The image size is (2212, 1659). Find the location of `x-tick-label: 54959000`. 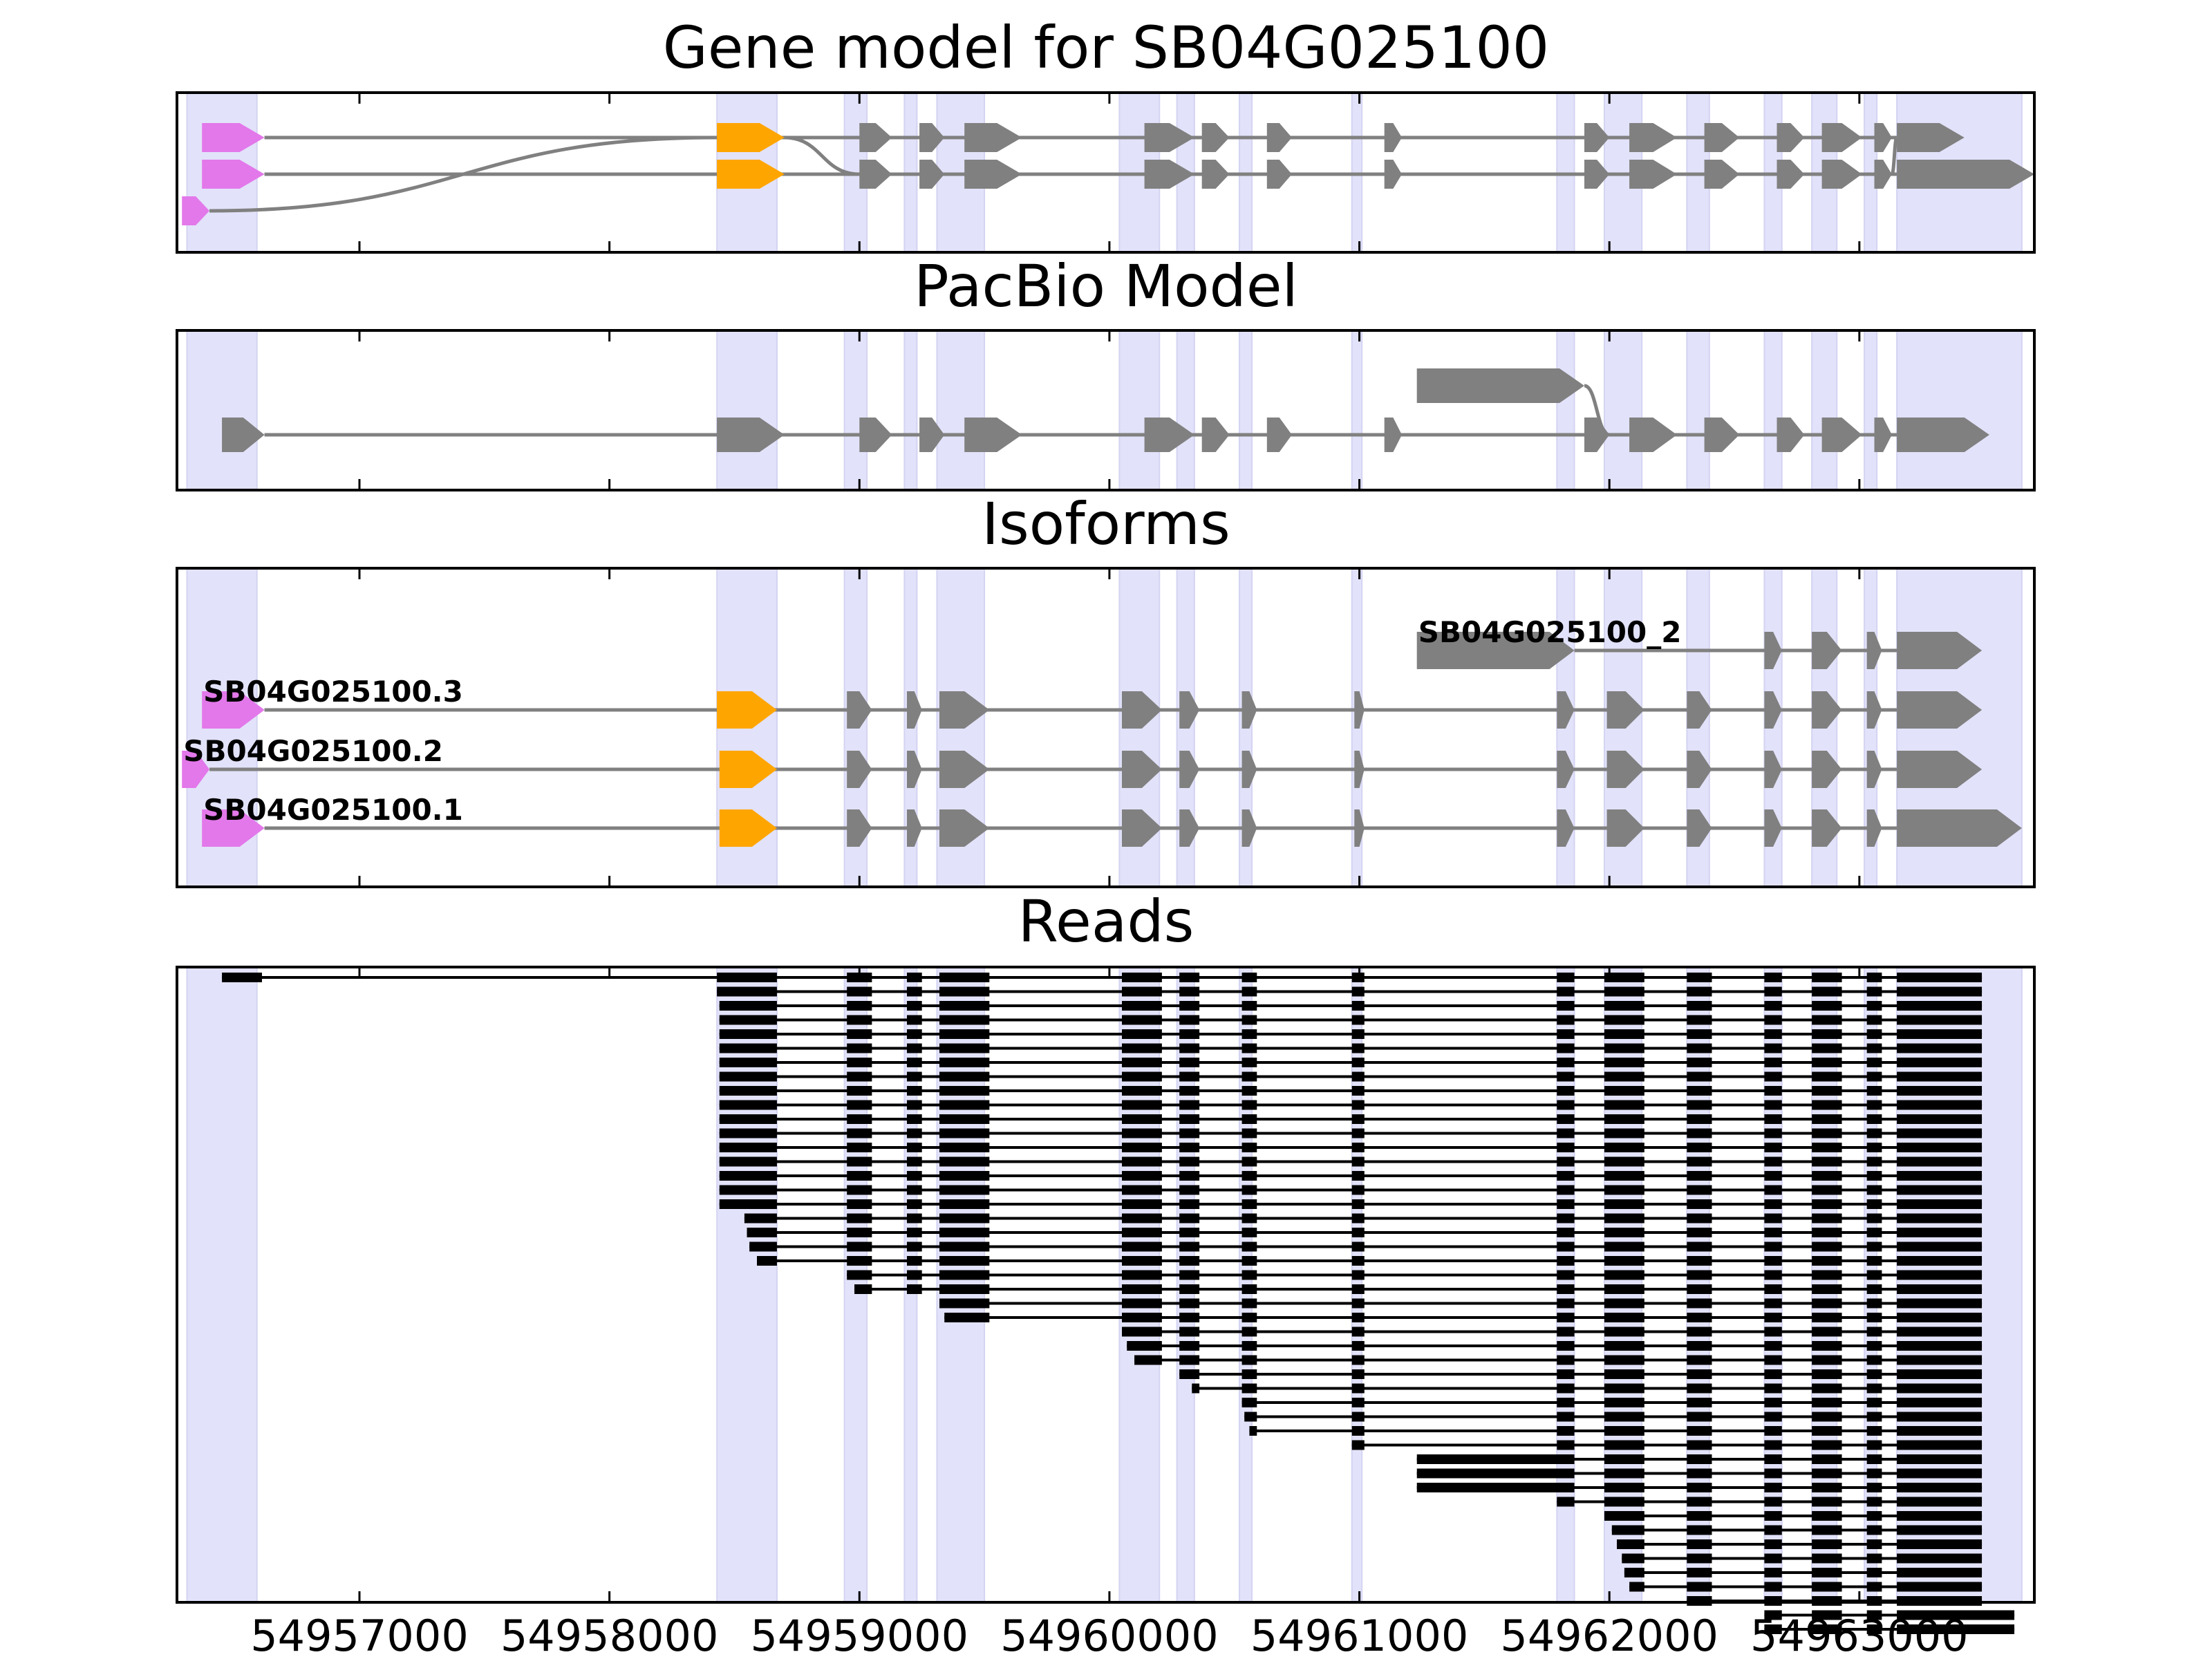

x-tick-label: 54959000 is located at coordinates (859, 1635).